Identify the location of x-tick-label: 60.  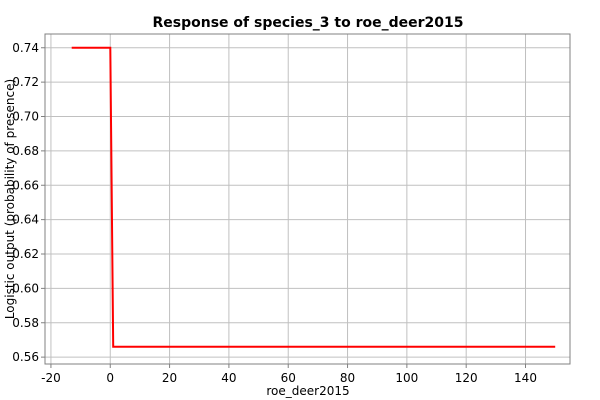
(288, 378).